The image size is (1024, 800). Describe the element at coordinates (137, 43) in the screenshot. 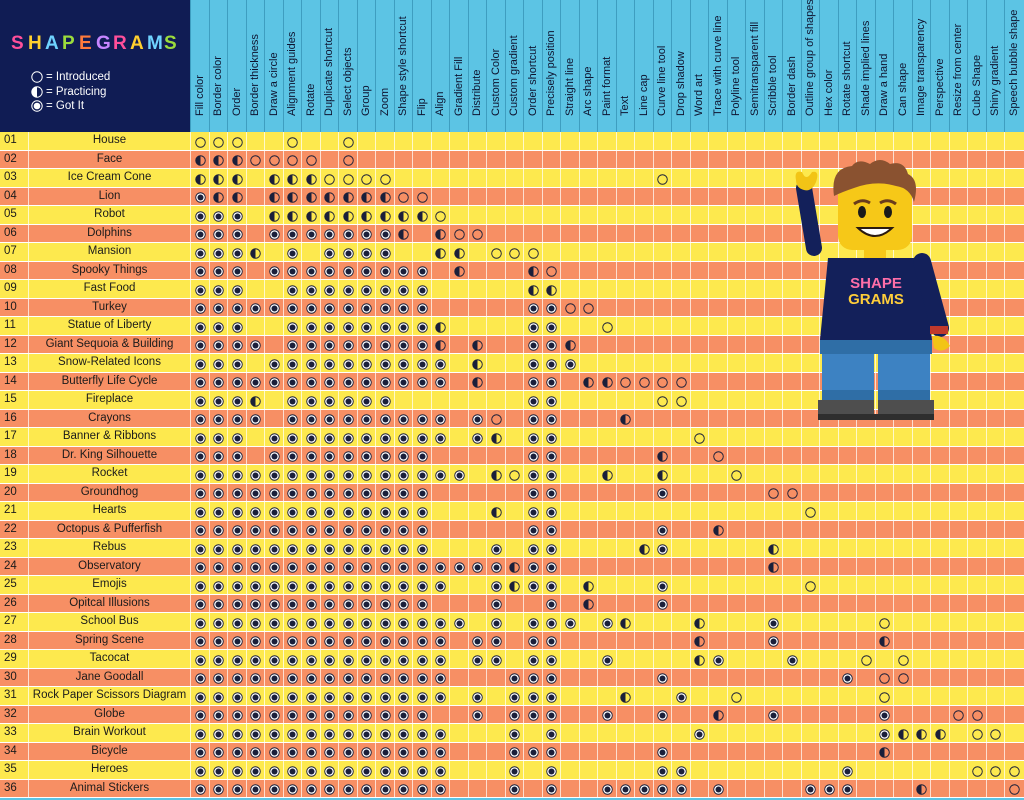

I see `logo-letter: A` at that location.